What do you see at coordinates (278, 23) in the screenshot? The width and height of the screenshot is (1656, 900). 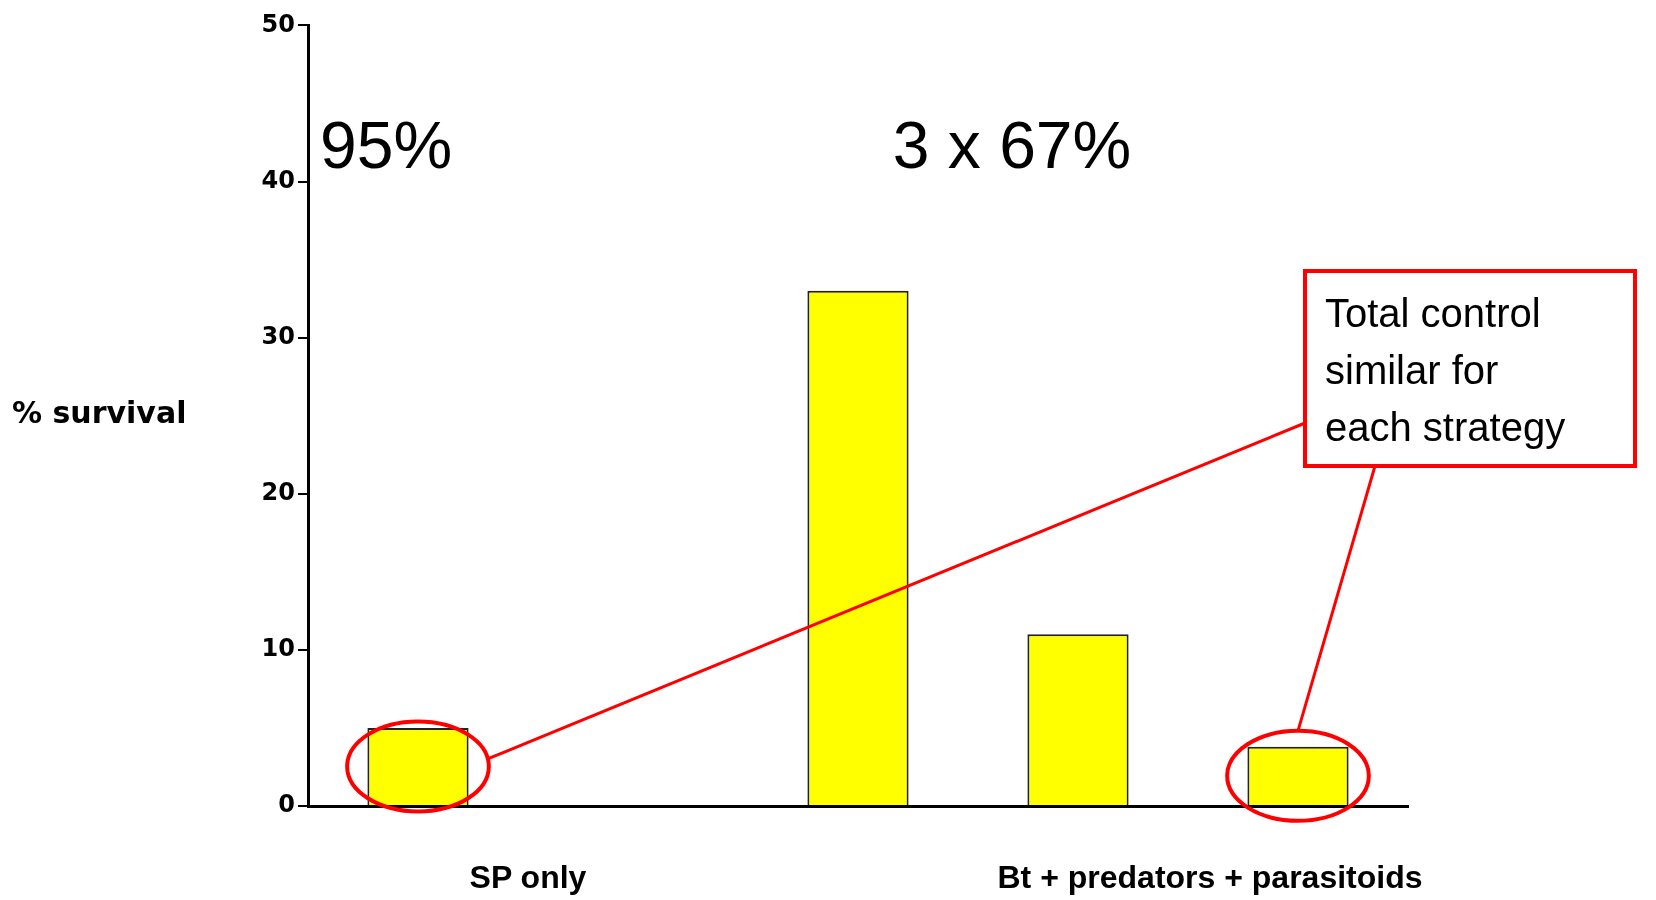 I see `y-tick-label: 50` at bounding box center [278, 23].